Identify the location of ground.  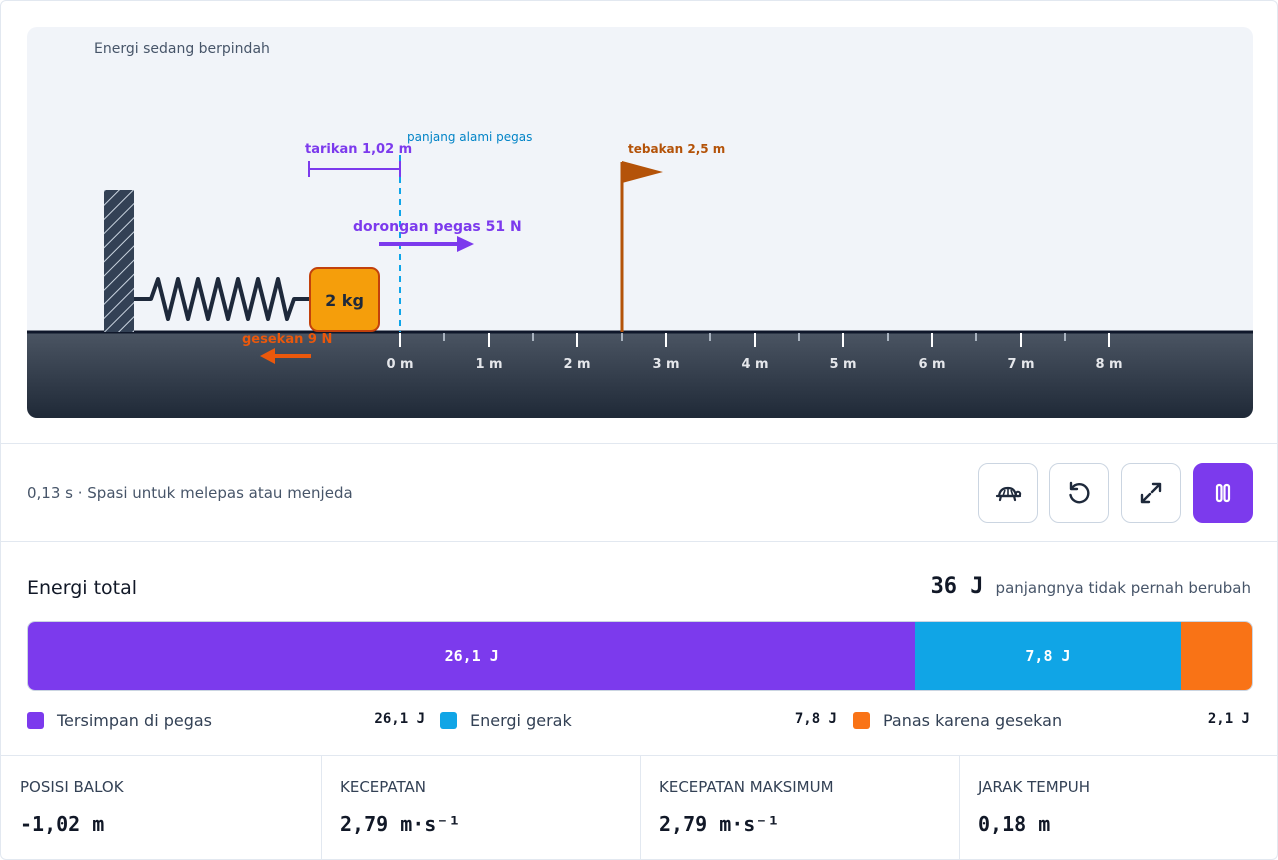
(640, 375).